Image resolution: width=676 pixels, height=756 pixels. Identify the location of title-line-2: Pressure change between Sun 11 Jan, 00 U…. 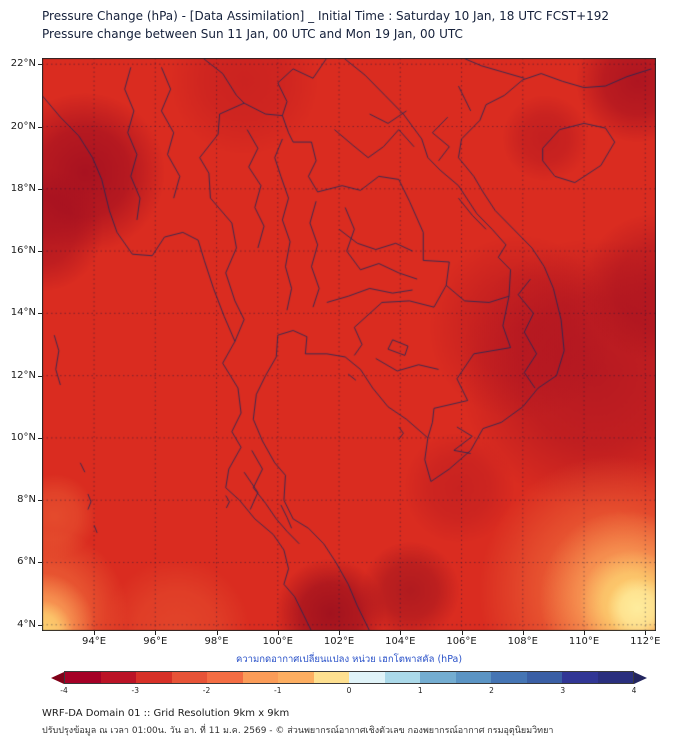
(252, 34).